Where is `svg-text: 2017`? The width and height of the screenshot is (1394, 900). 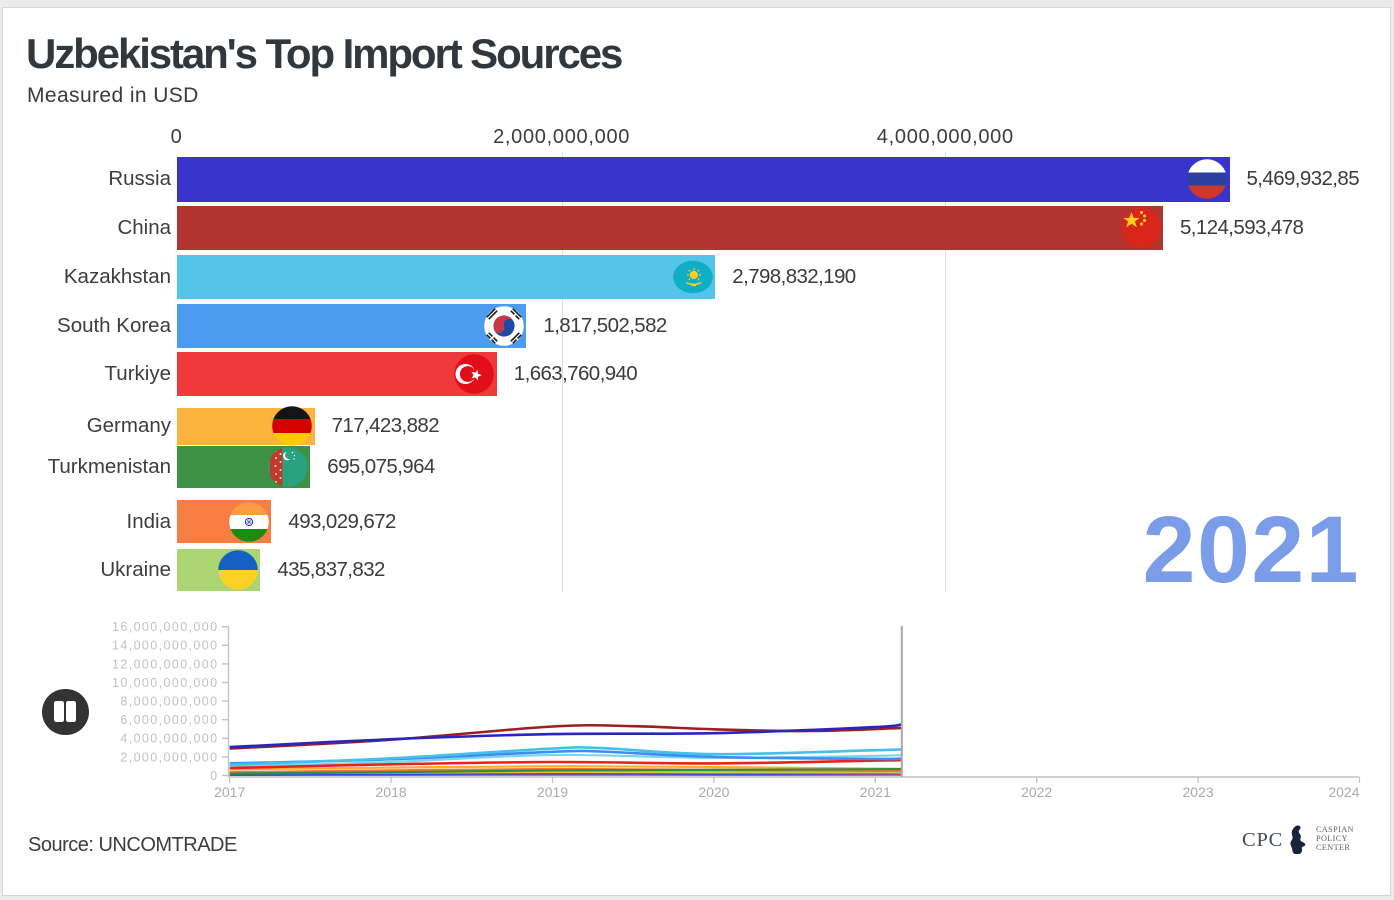
svg-text: 2017 is located at coordinates (229, 792).